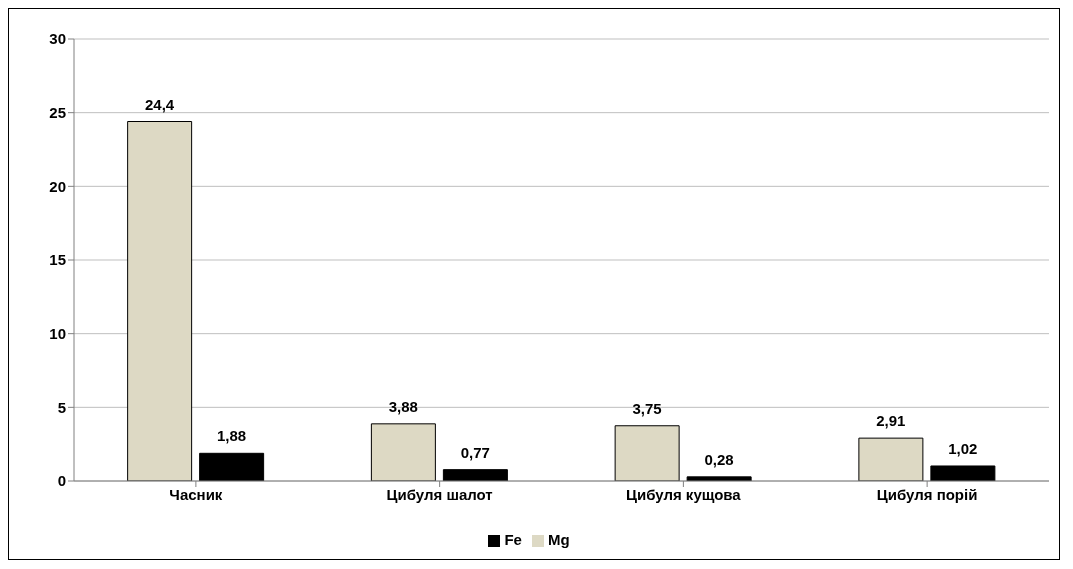 This screenshot has height=569, width=1073. Describe the element at coordinates (684, 494) in the screenshot. I see `x-tick-label: Цибуля кущова` at that location.